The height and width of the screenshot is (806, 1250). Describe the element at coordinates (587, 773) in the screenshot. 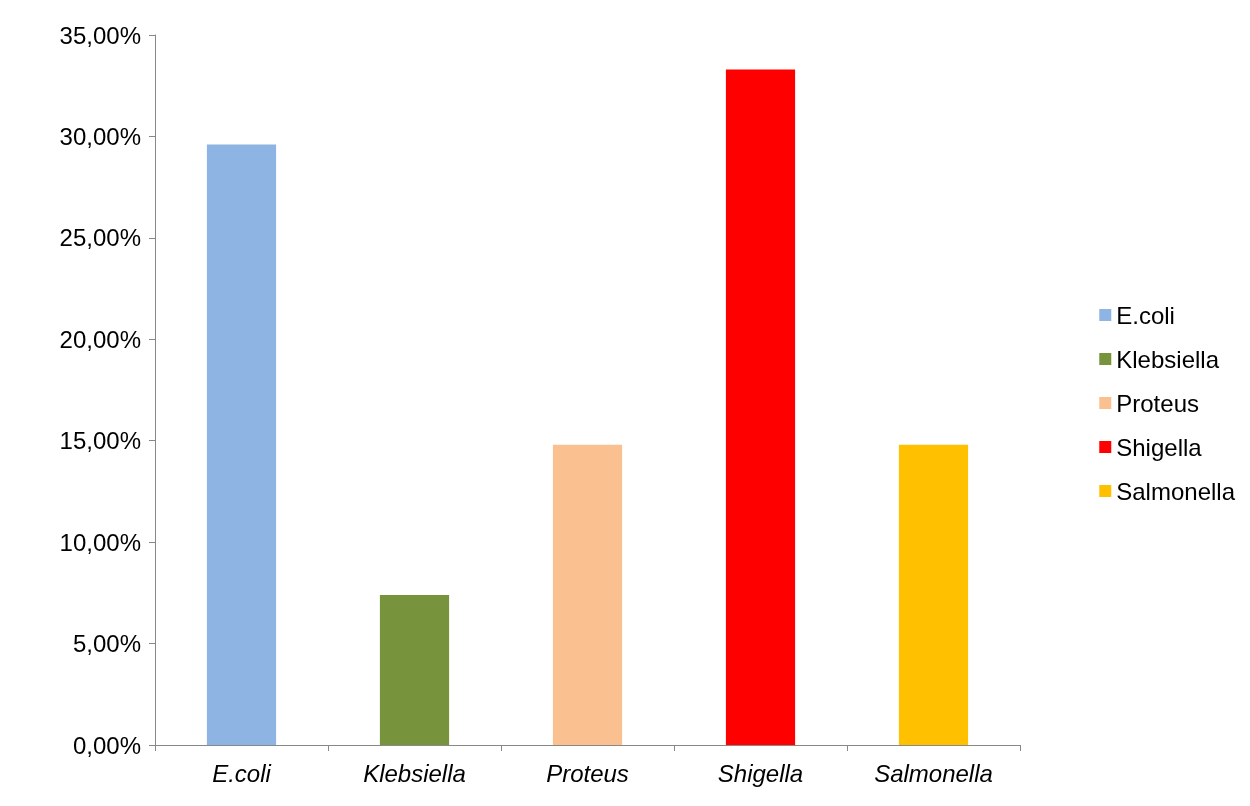

I see `x-tick-label: Proteus` at that location.